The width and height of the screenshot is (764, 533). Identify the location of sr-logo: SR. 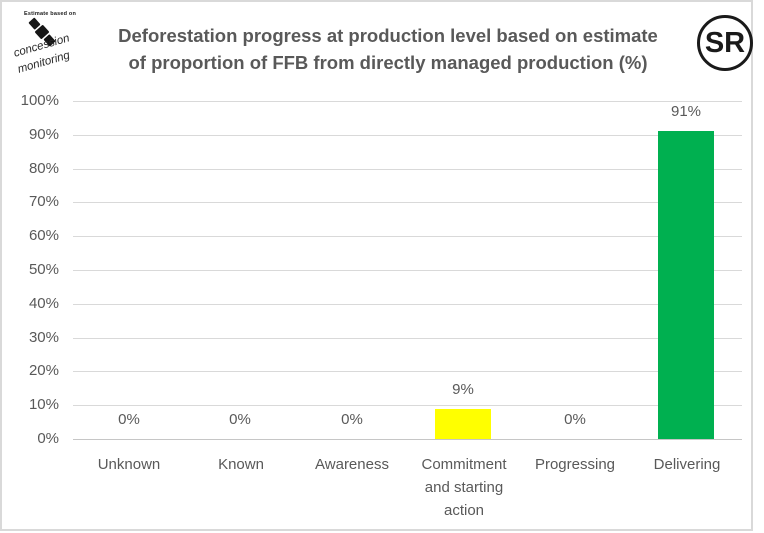
(725, 43).